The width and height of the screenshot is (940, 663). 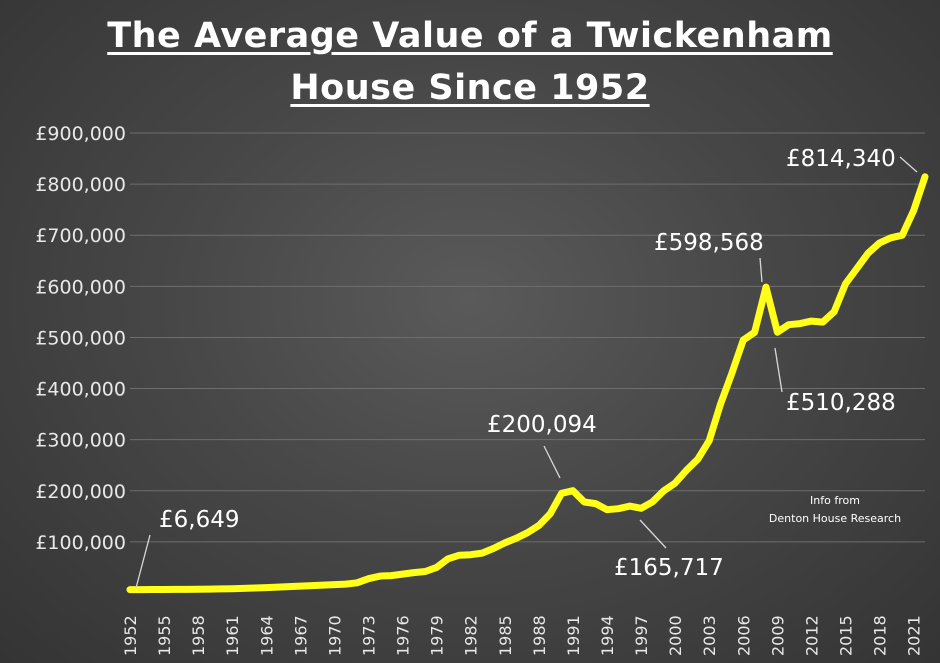 What do you see at coordinates (369, 635) in the screenshot?
I see `x-tick-label-7: 1973` at bounding box center [369, 635].